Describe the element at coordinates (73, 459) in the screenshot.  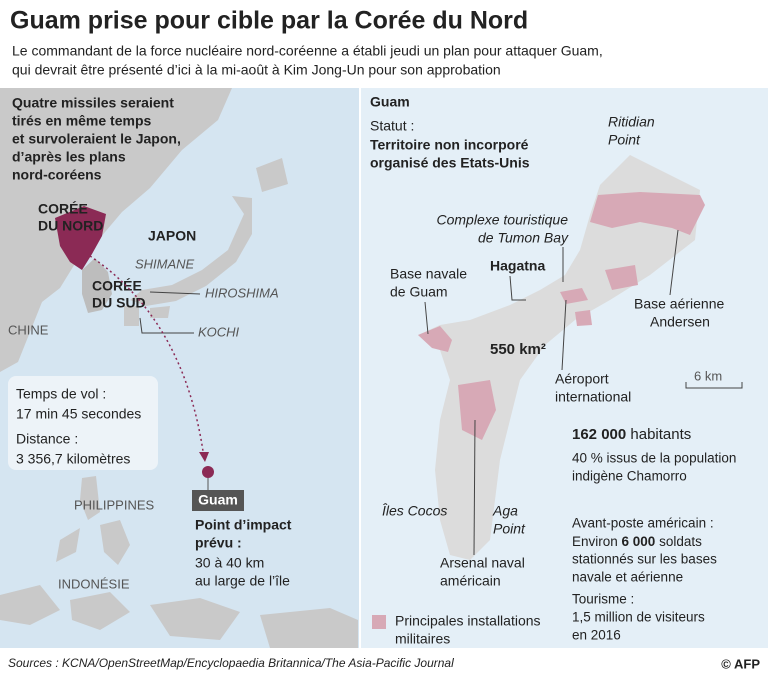
I see `distance: 3 356,7 kilomètres` at that location.